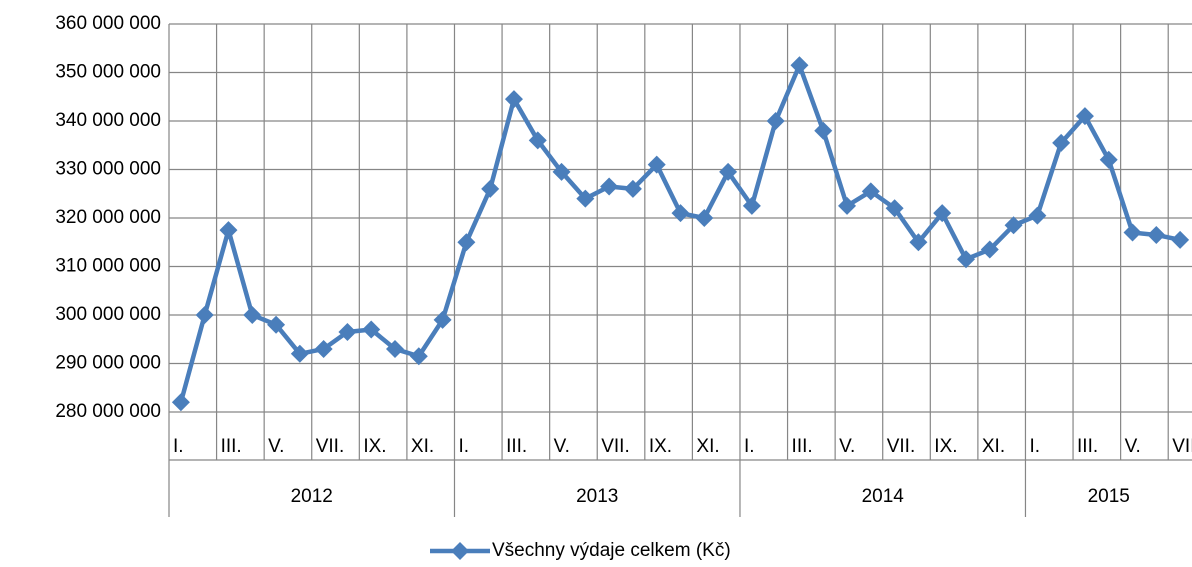  I want to click on y-tick-label: 330 000 000, so click(108, 169).